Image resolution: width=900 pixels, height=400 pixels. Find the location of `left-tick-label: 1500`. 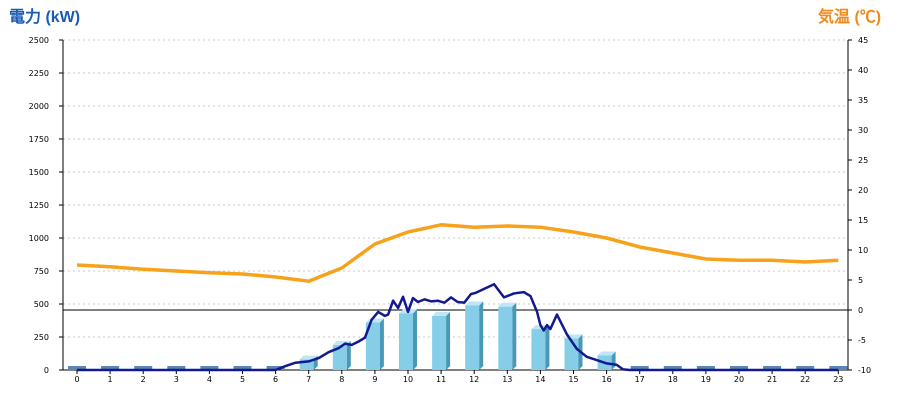

left-tick-label: 1500 is located at coordinates (39, 172).